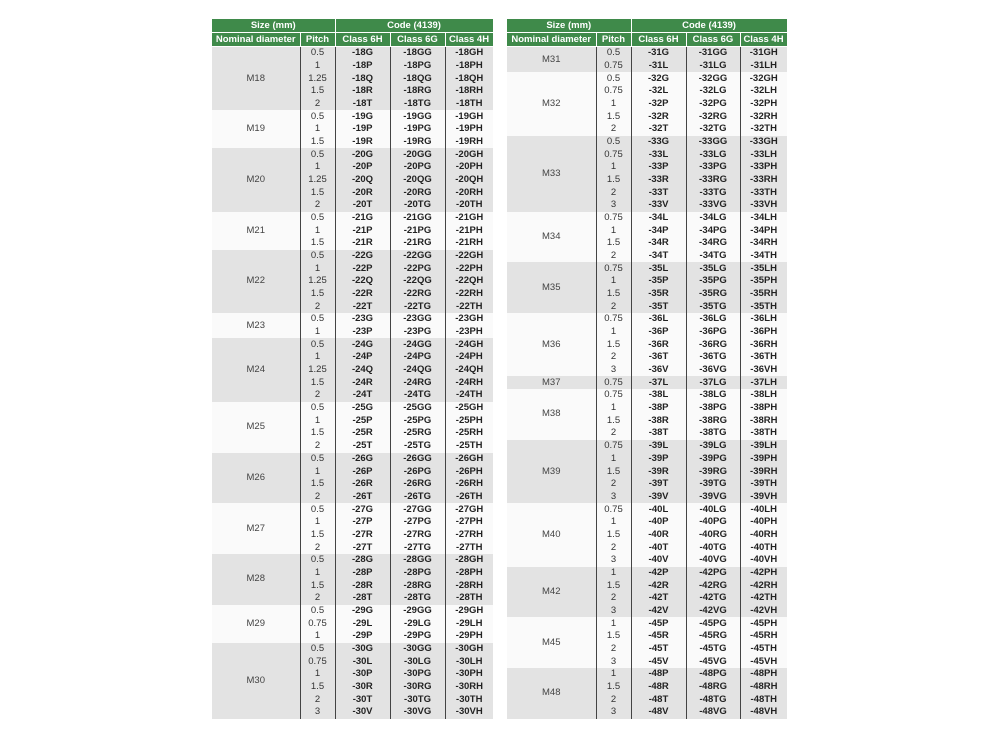 The image size is (1000, 736). Describe the element at coordinates (469, 712) in the screenshot. I see `code-class-4h: -30VH` at that location.